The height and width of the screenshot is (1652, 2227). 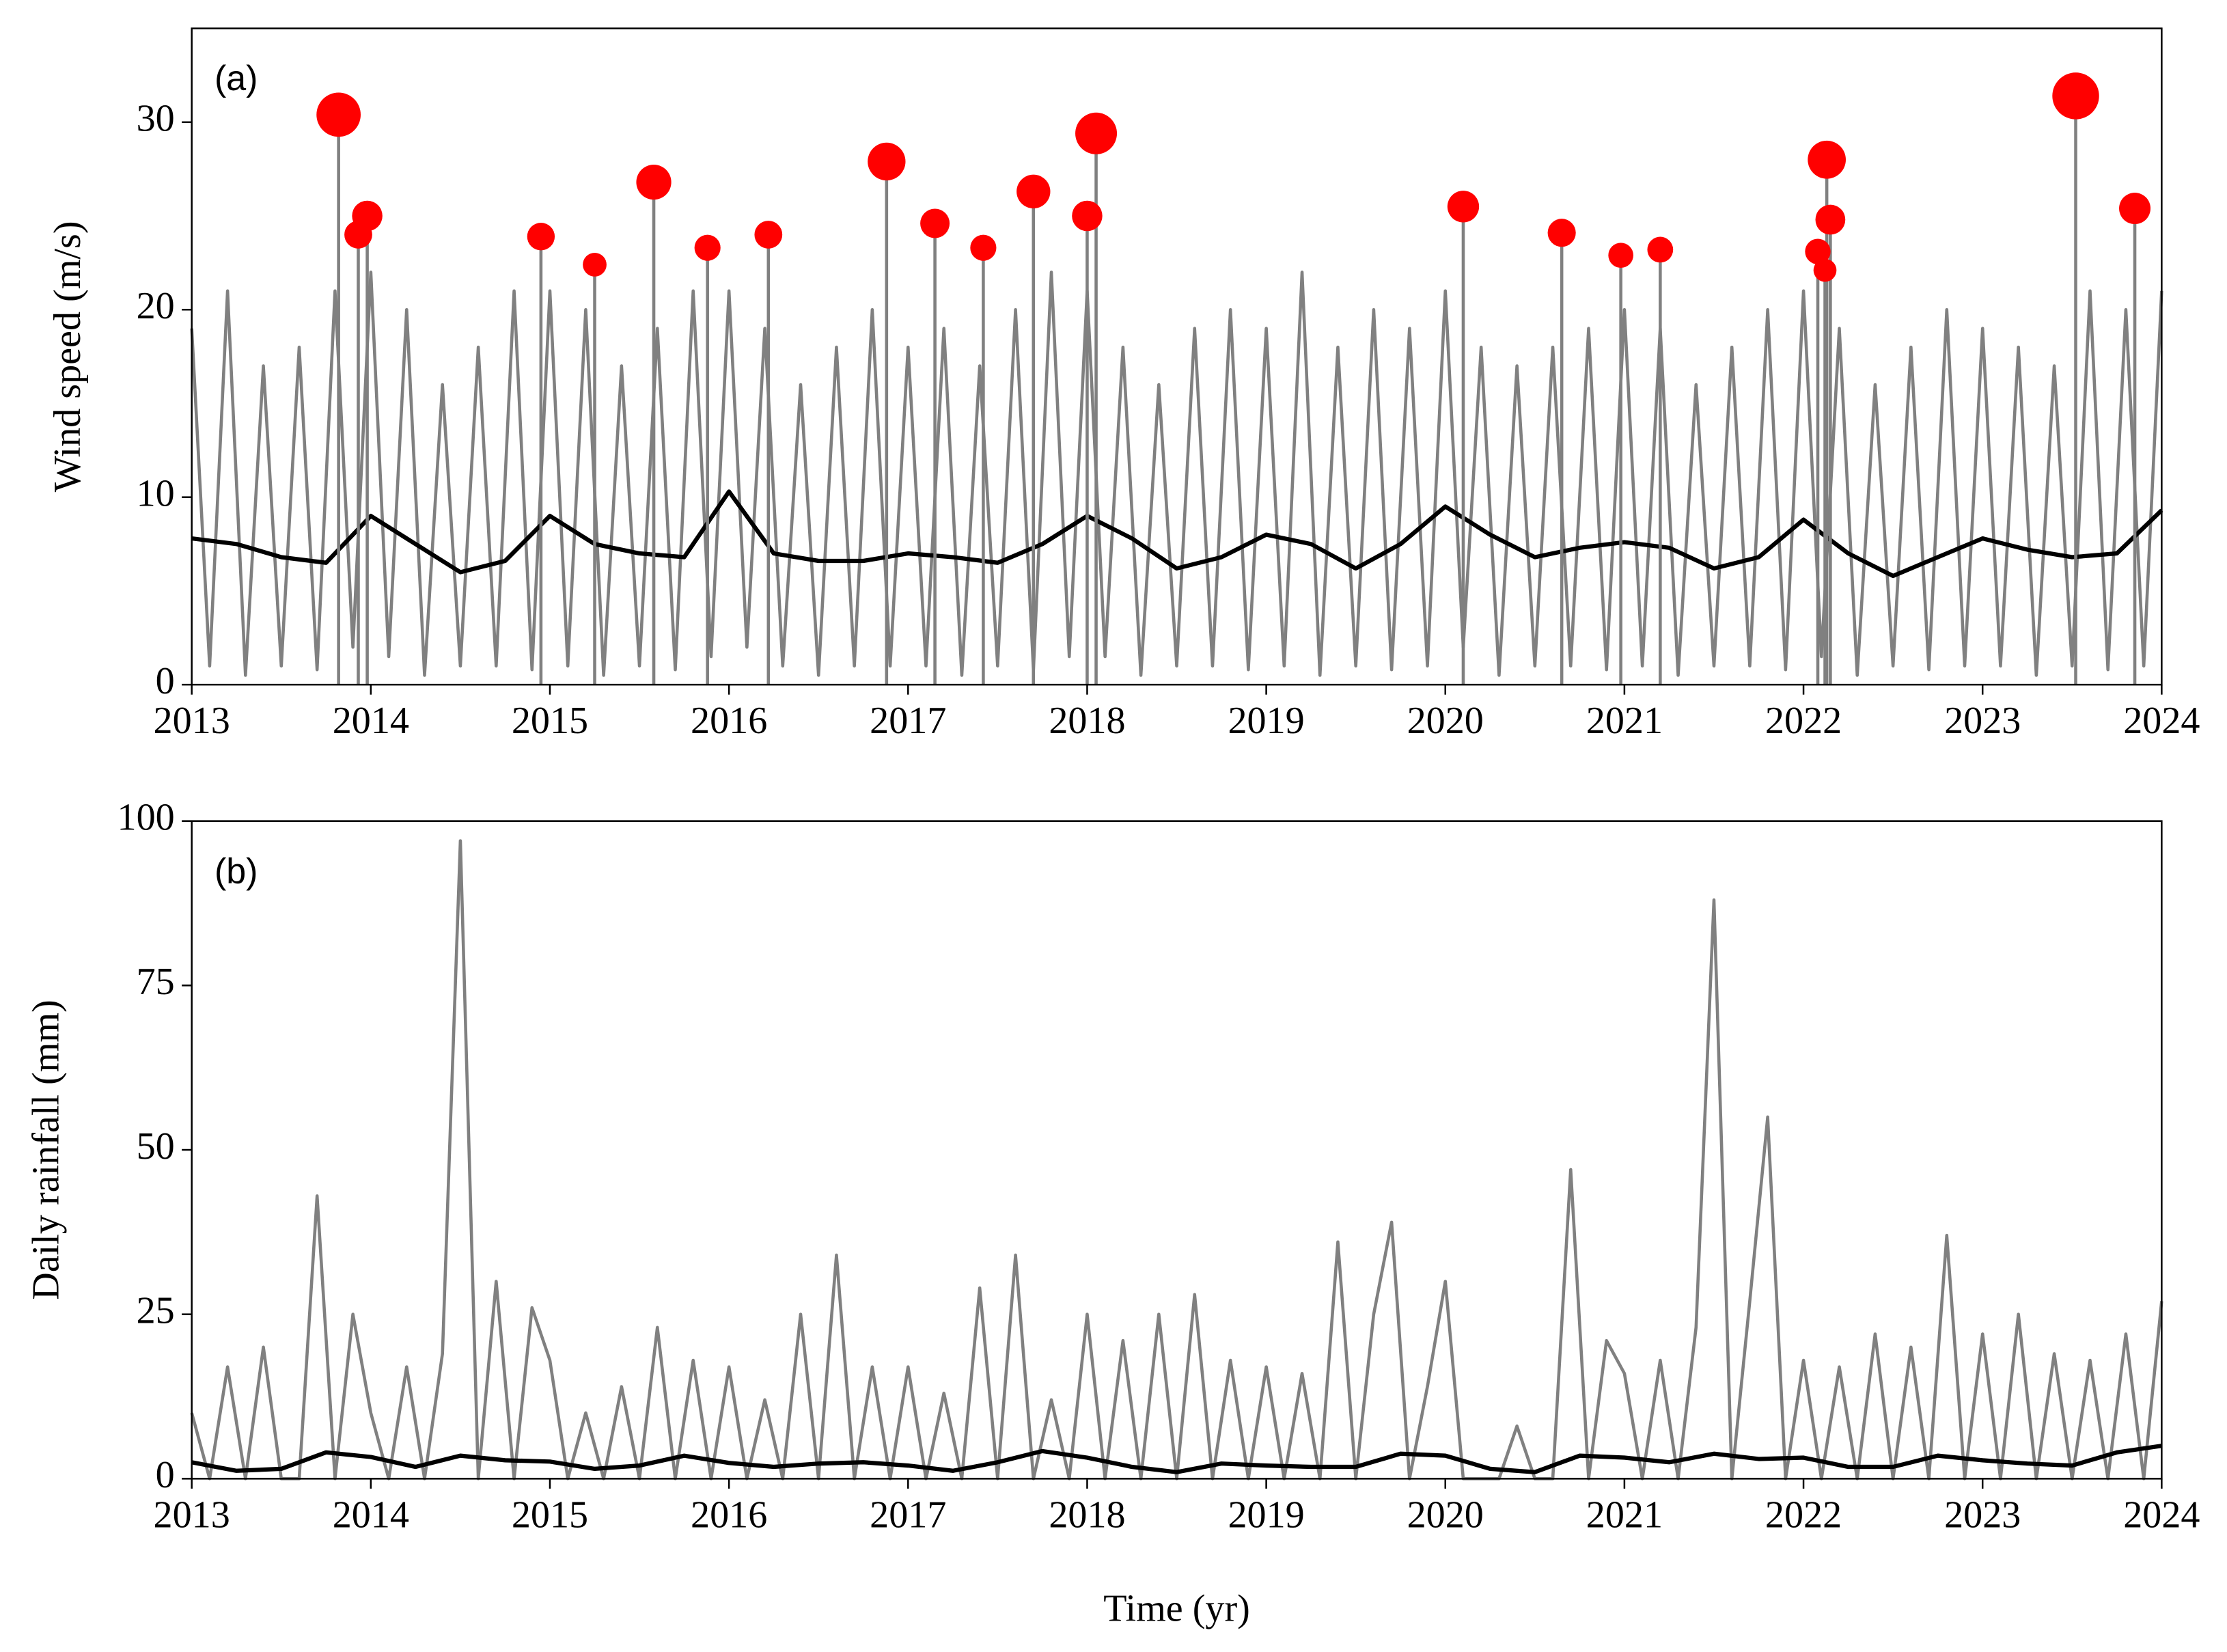 I want to click on y-tick-label: 50, so click(x=156, y=1146).